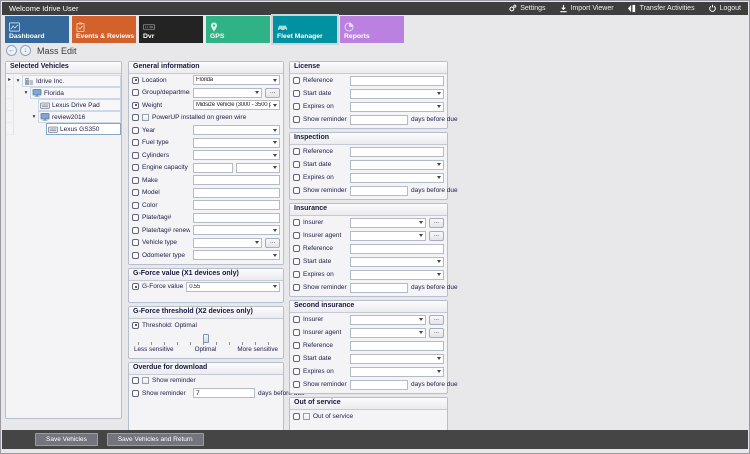 This screenshot has height=454, width=750. Describe the element at coordinates (79, 117) in the screenshot. I see `tree-node: review2016` at that location.